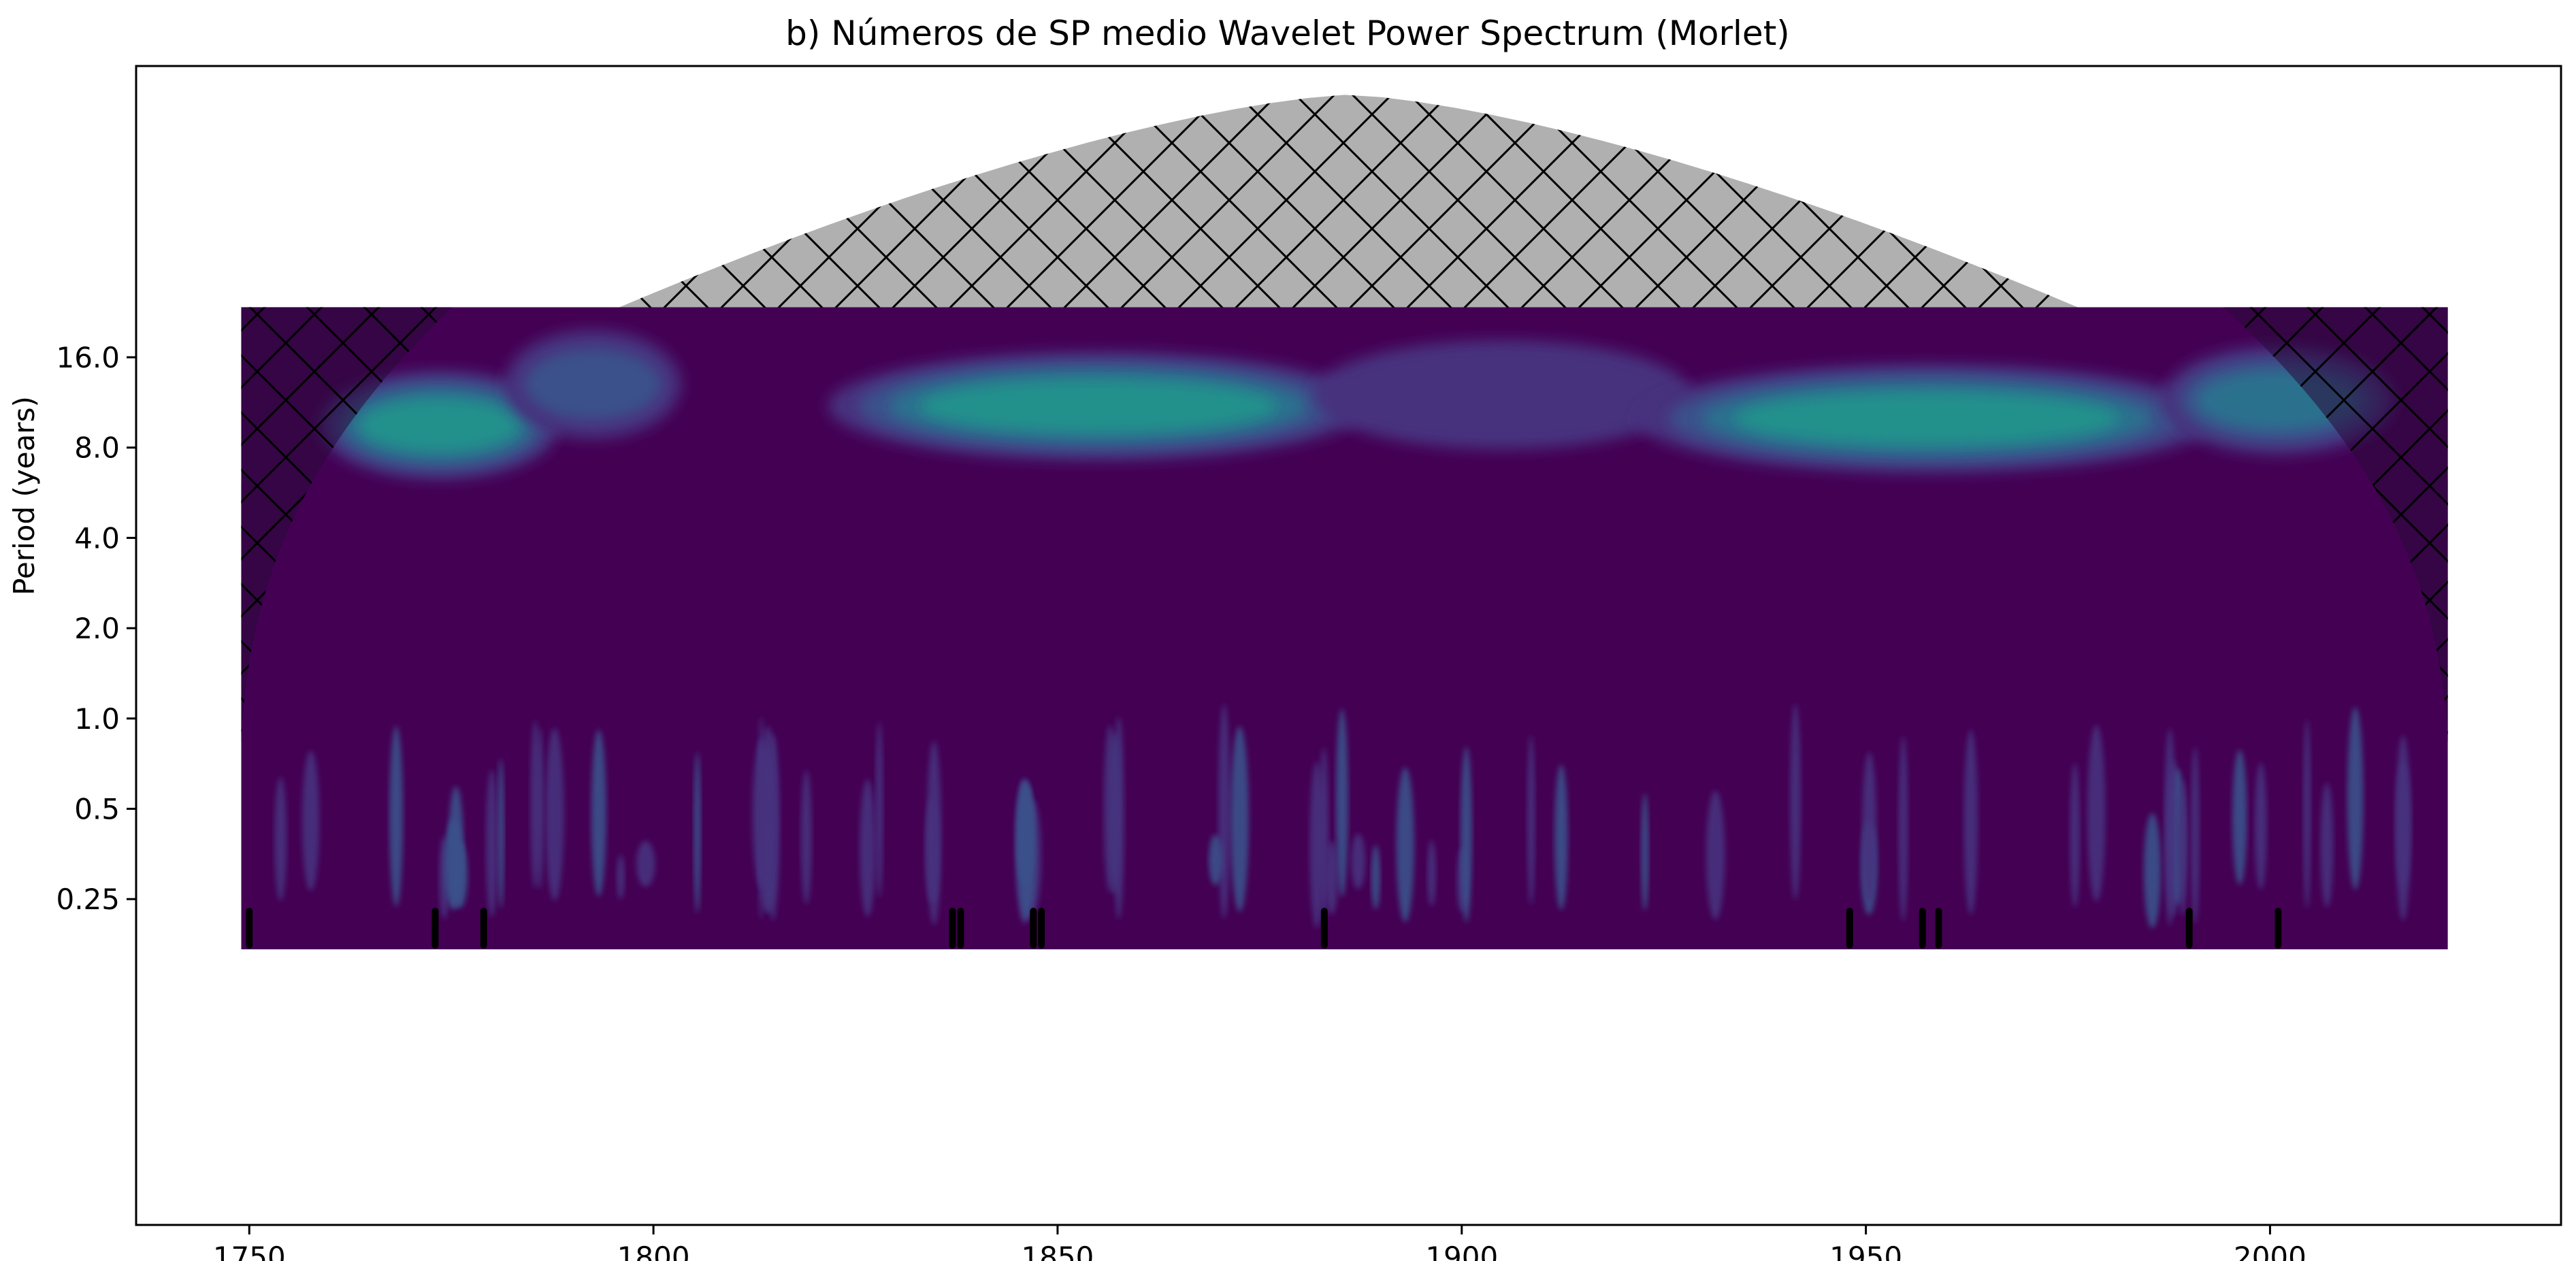 This screenshot has width=2576, height=1261. What do you see at coordinates (1865, 1251) in the screenshot?
I see `x-tick-label-1950: 1950` at bounding box center [1865, 1251].